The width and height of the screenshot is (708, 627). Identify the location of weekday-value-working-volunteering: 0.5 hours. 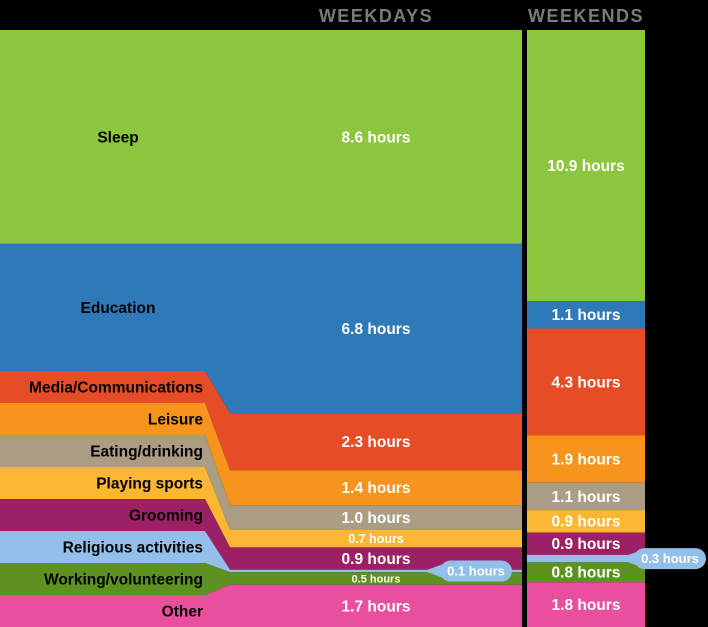
(376, 579).